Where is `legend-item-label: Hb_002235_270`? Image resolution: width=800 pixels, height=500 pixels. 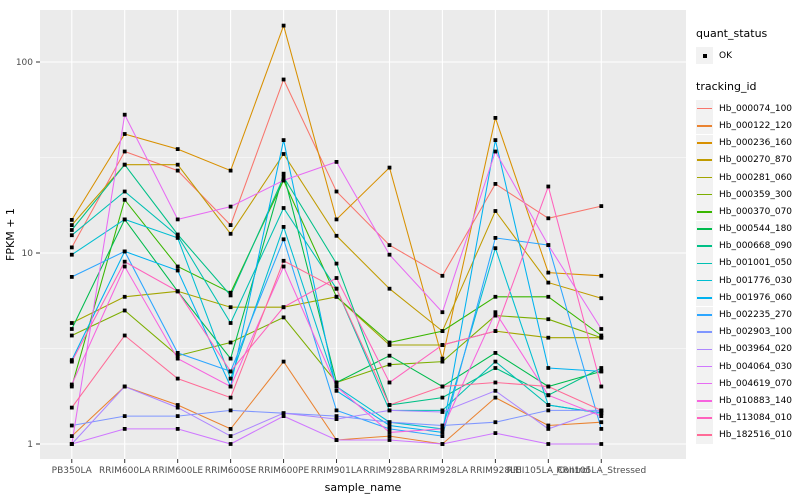 legend-item-label: Hb_002235_270 is located at coordinates (756, 315).